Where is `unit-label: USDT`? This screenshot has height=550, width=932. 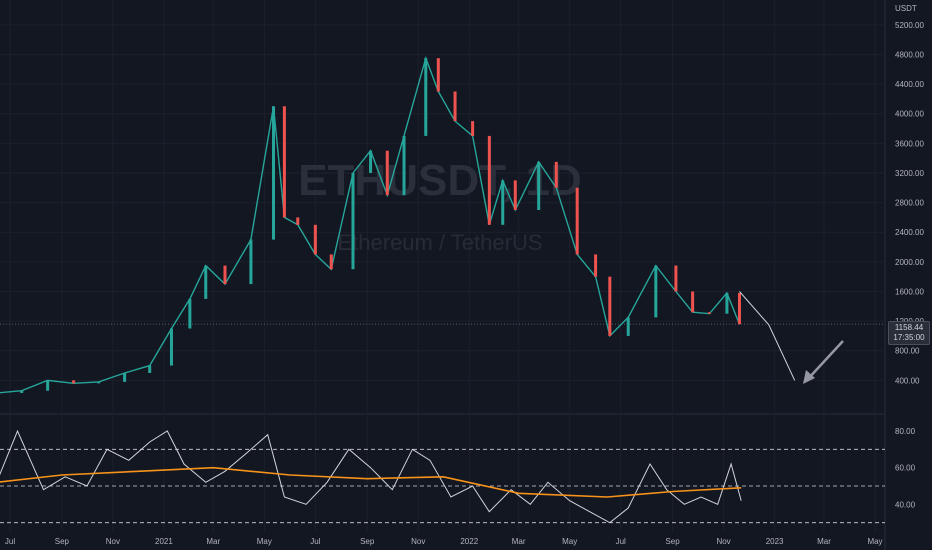 unit-label: USDT is located at coordinates (906, 8).